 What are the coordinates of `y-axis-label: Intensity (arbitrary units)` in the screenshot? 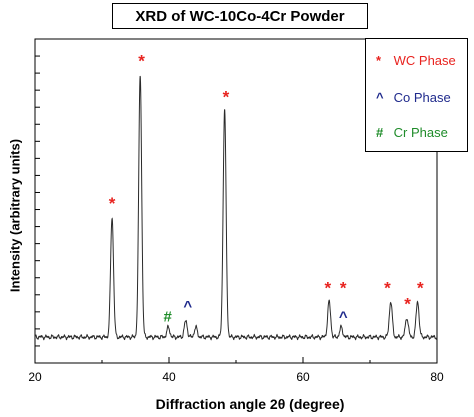 It's located at (15, 215).